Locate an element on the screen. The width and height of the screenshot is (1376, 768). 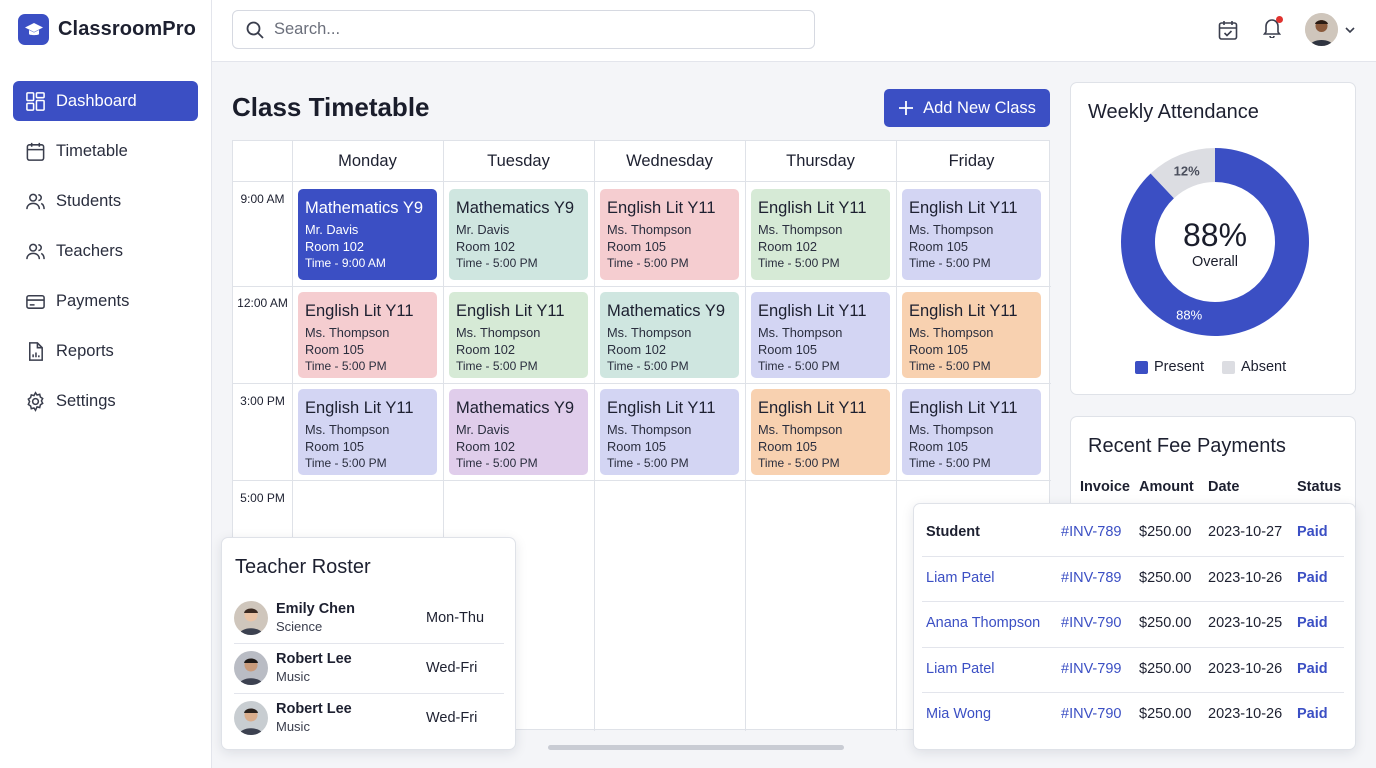
recent-fee-payments-card: Recent Fee Payments is located at coordinates (1213, 466).